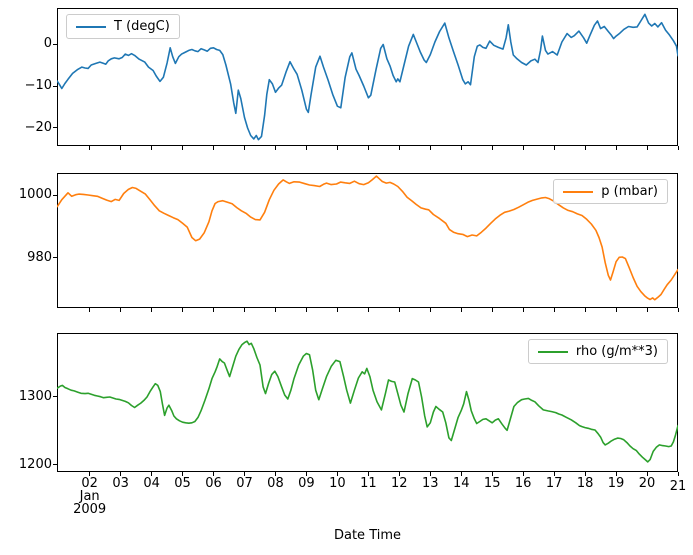 This screenshot has width=693, height=555. Describe the element at coordinates (89, 483) in the screenshot. I see `x-tick-label: 02` at that location.